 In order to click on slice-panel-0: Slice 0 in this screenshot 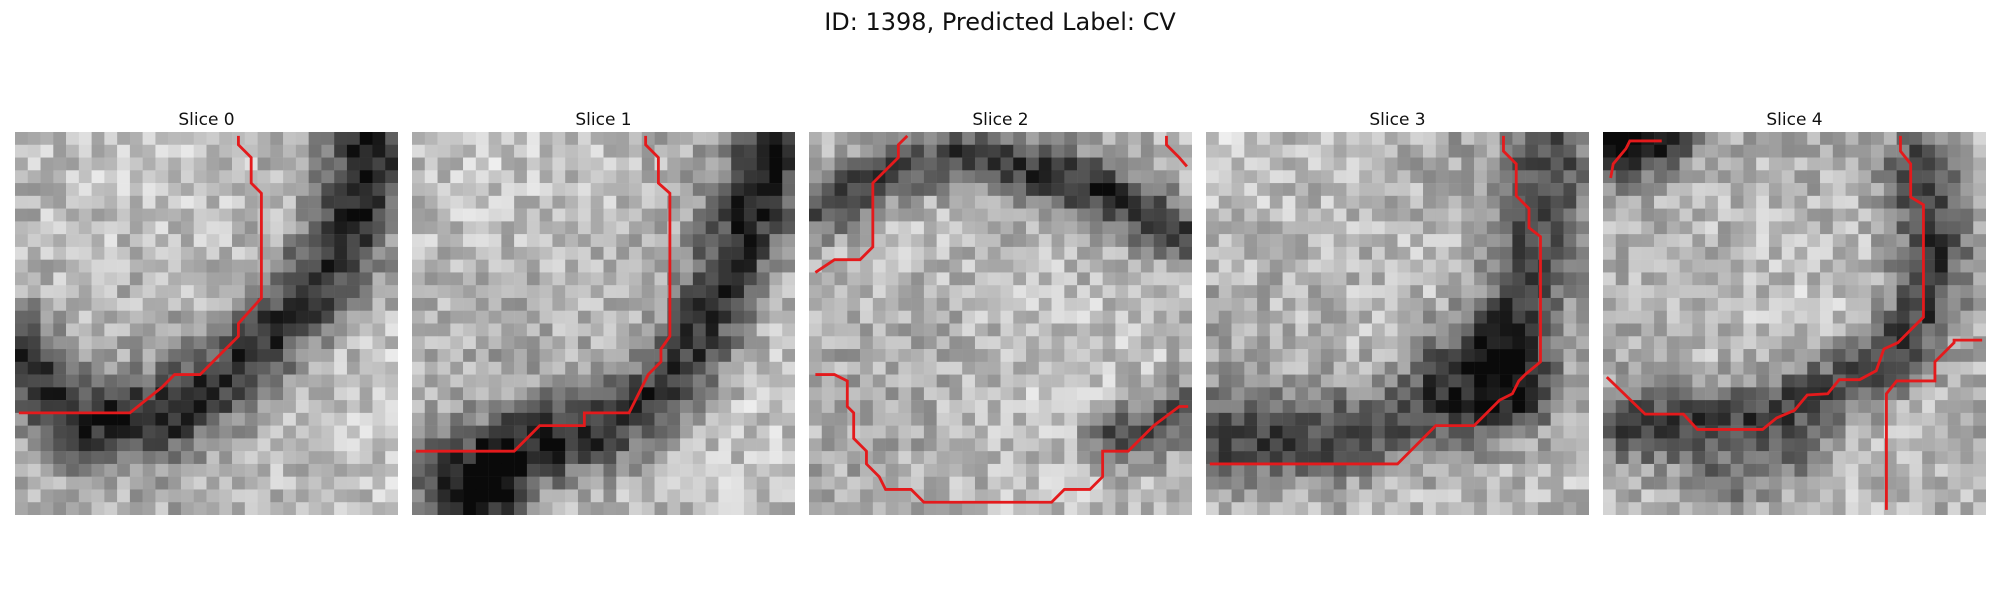, I will do `click(206, 311)`.